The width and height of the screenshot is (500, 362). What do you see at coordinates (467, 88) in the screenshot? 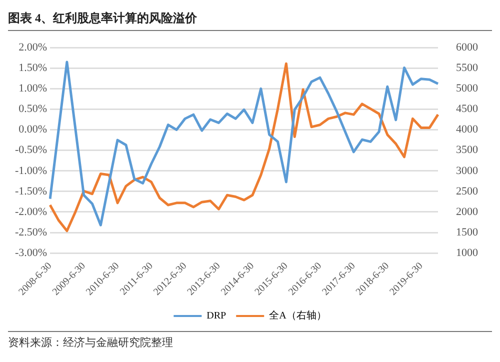
I see `y2-tick-label: 5000` at bounding box center [467, 88].